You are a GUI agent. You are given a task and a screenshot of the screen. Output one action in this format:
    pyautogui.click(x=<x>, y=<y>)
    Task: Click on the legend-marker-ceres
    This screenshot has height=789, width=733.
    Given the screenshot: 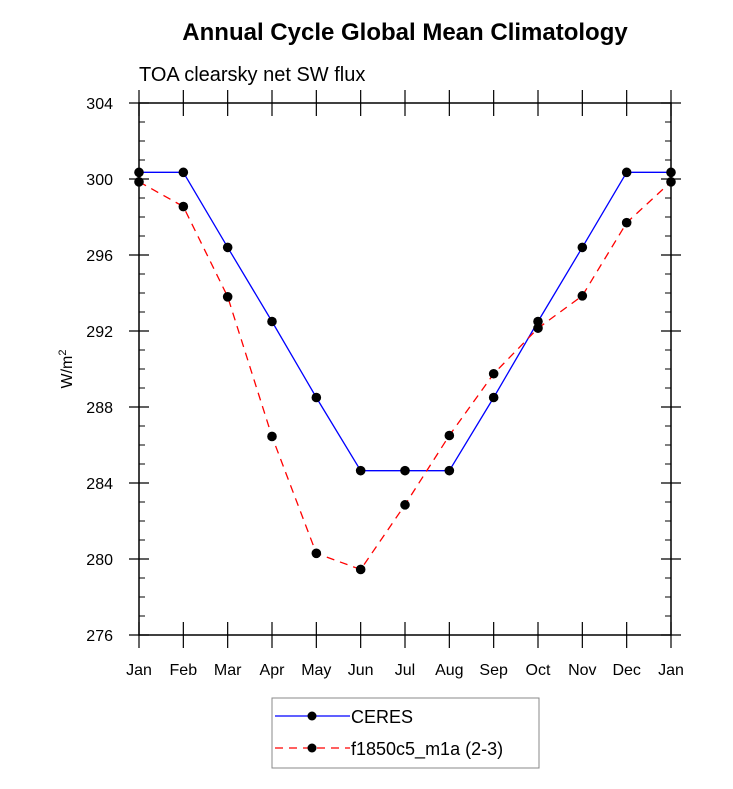 What is the action you would take?
    pyautogui.click(x=312, y=716)
    